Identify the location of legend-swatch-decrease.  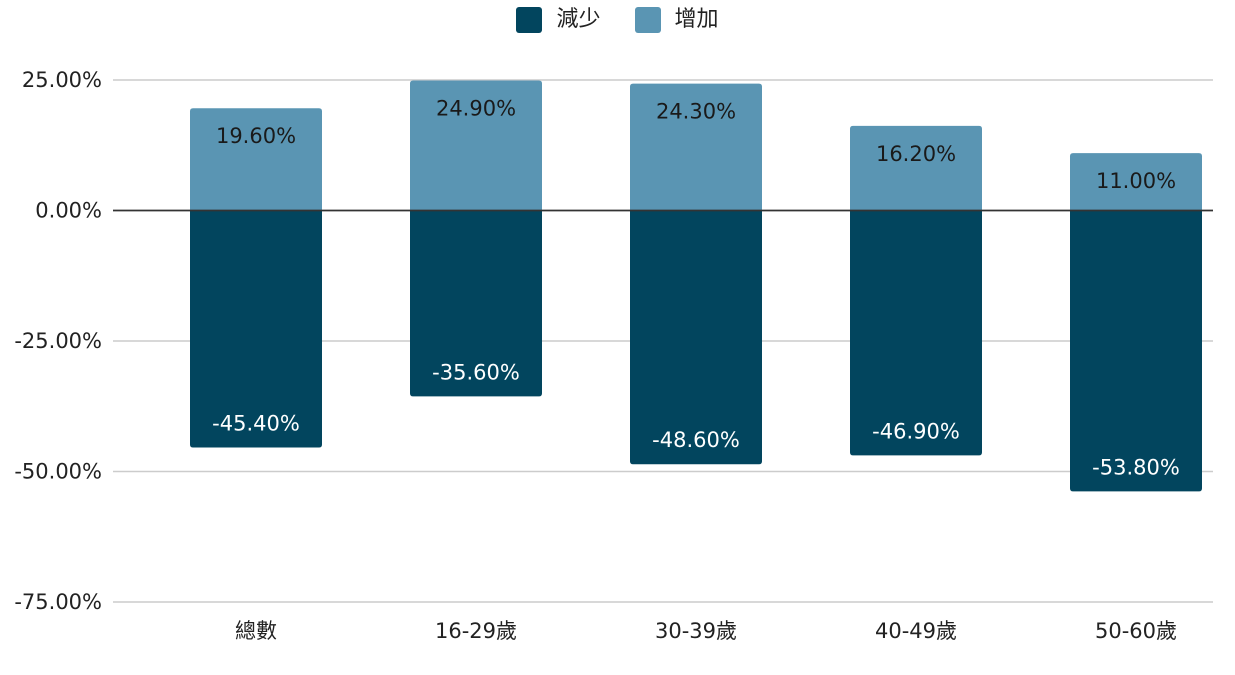
(529, 20).